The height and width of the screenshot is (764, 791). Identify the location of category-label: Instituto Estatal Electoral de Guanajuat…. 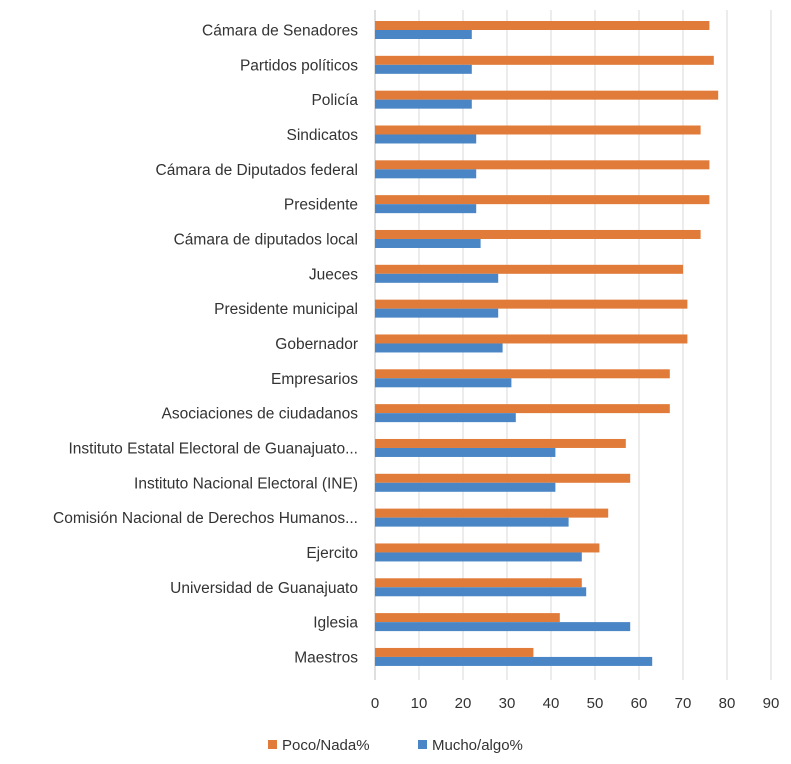
(213, 448).